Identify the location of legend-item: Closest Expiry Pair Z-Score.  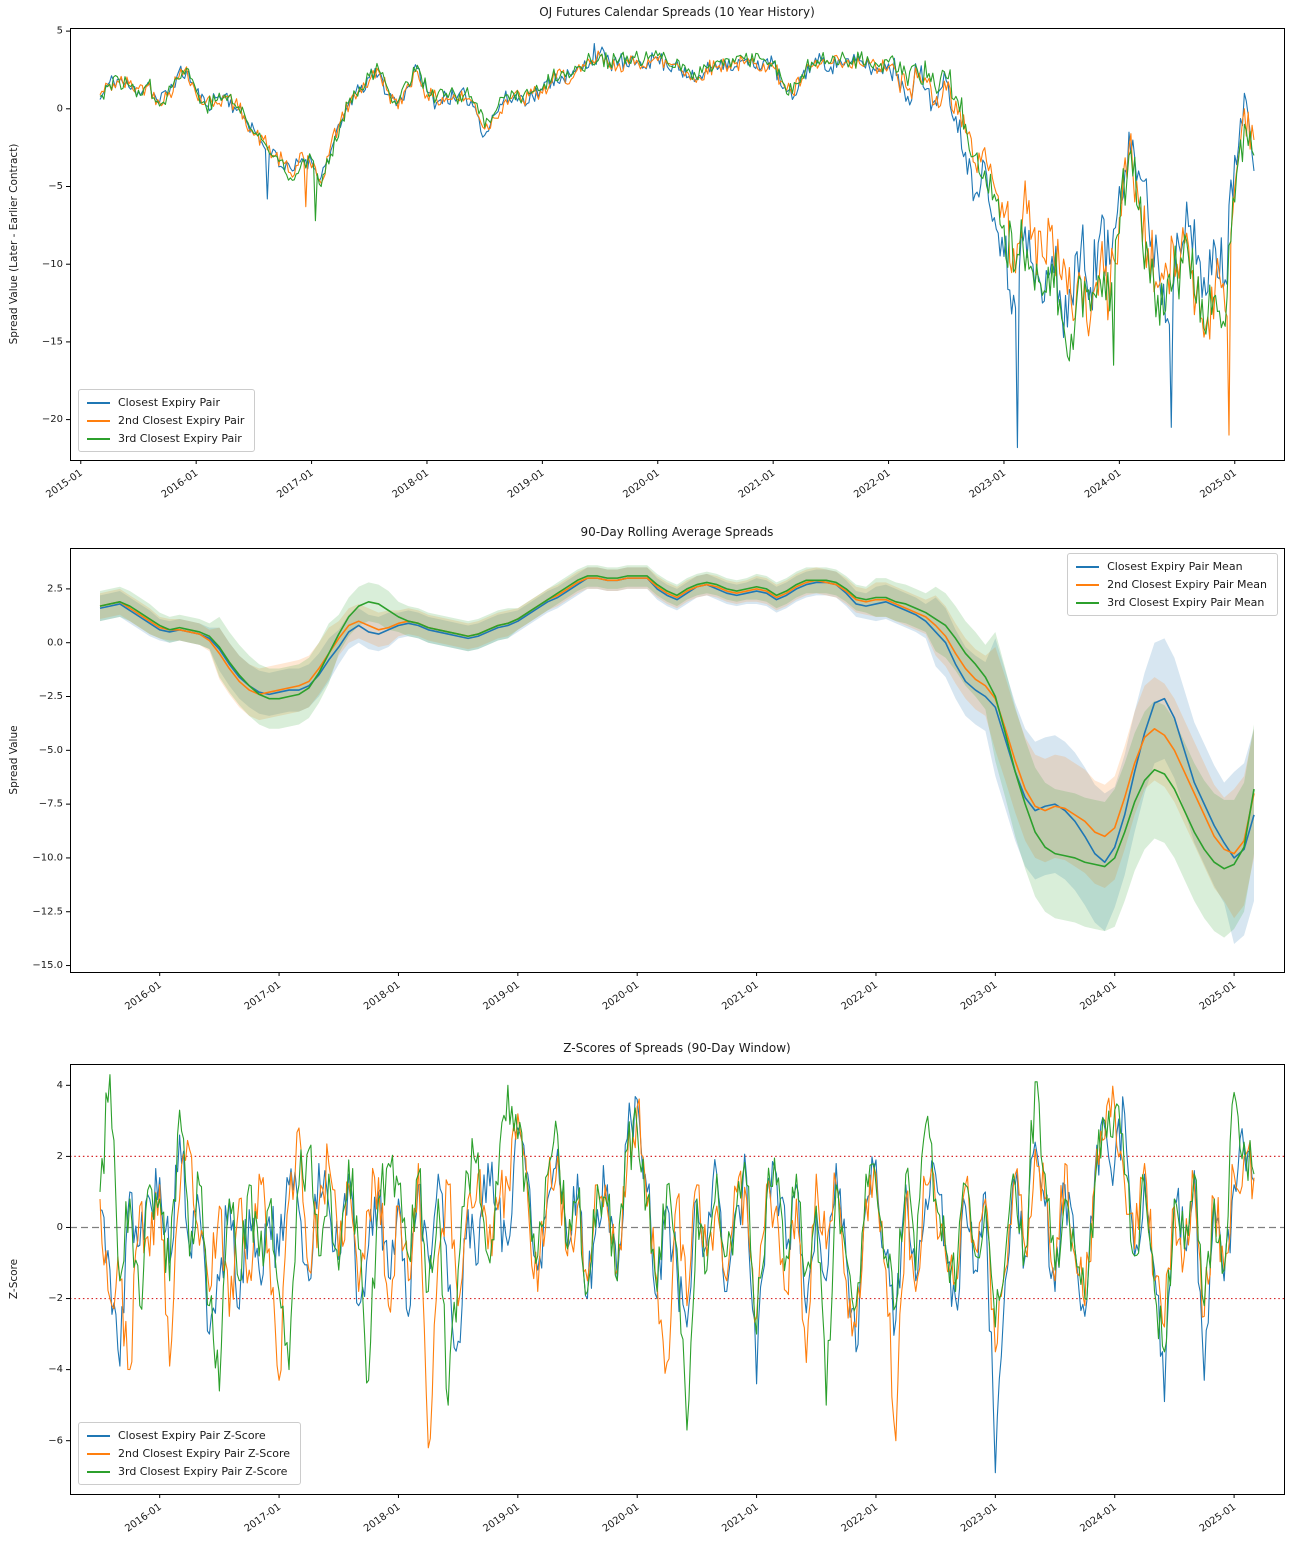
(188, 1435).